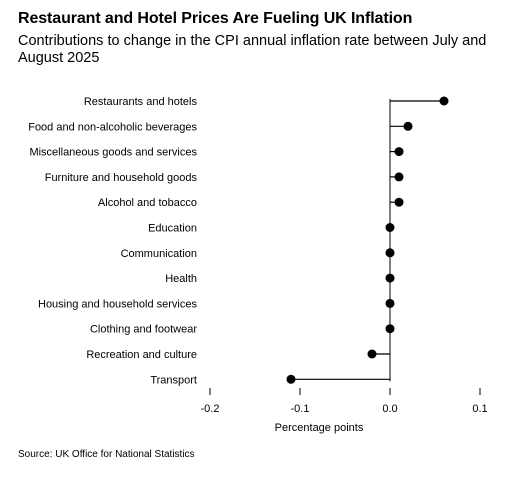 The width and height of the screenshot is (508, 477). What do you see at coordinates (143, 330) in the screenshot?
I see `category-label: Clothing and footwear` at bounding box center [143, 330].